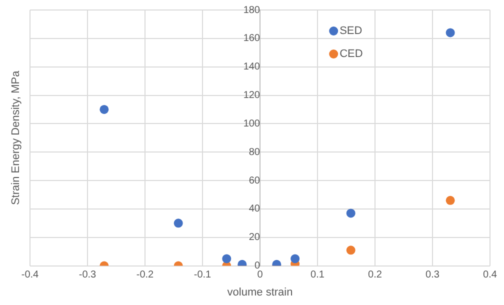 This screenshot has height=305, width=504. What do you see at coordinates (433, 275) in the screenshot?
I see `x-tick-label: 0.3` at bounding box center [433, 275].